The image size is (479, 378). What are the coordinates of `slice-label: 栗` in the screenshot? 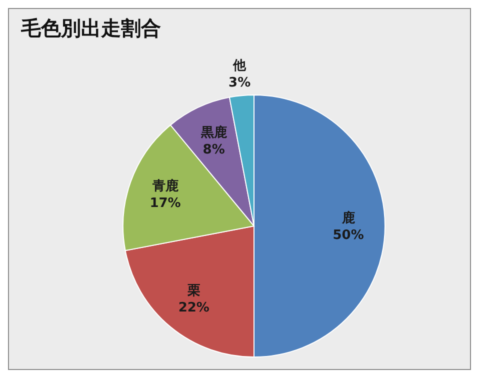 It's located at (193, 291).